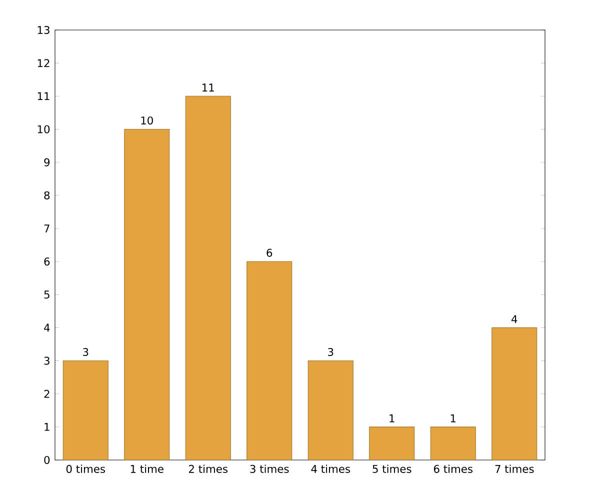  What do you see at coordinates (208, 88) in the screenshot?
I see `data-label: 11` at bounding box center [208, 88].